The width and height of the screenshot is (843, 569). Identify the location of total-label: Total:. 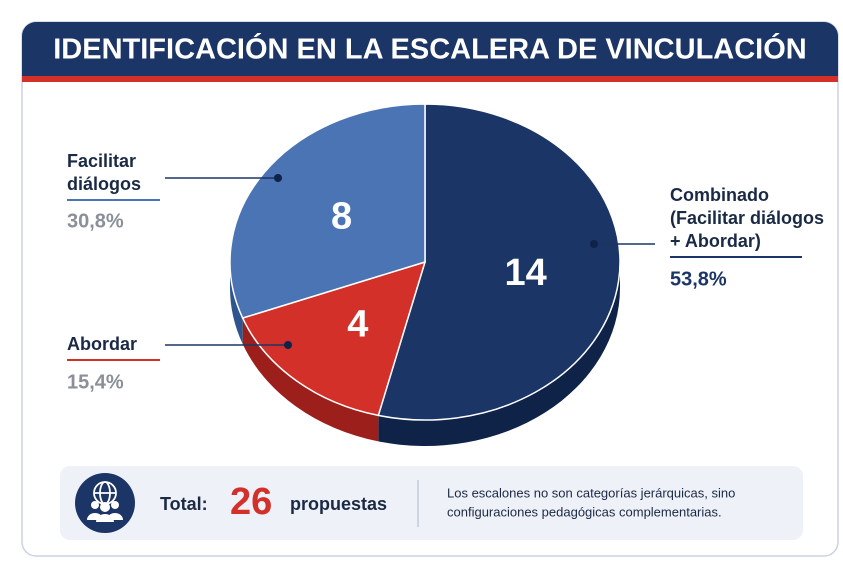
(184, 504).